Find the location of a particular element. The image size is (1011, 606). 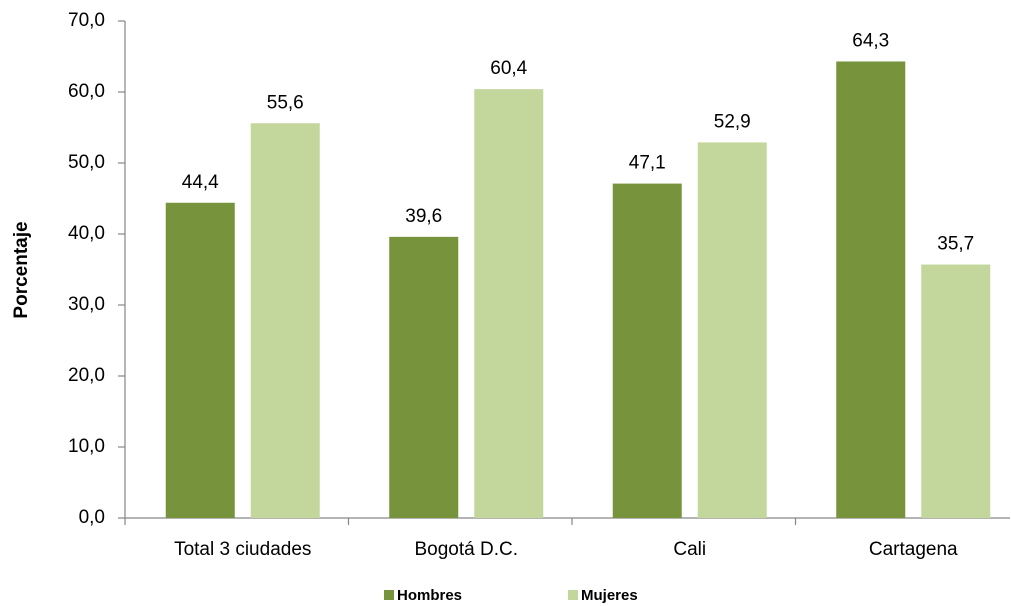

value-label: 64,3 is located at coordinates (870, 40).